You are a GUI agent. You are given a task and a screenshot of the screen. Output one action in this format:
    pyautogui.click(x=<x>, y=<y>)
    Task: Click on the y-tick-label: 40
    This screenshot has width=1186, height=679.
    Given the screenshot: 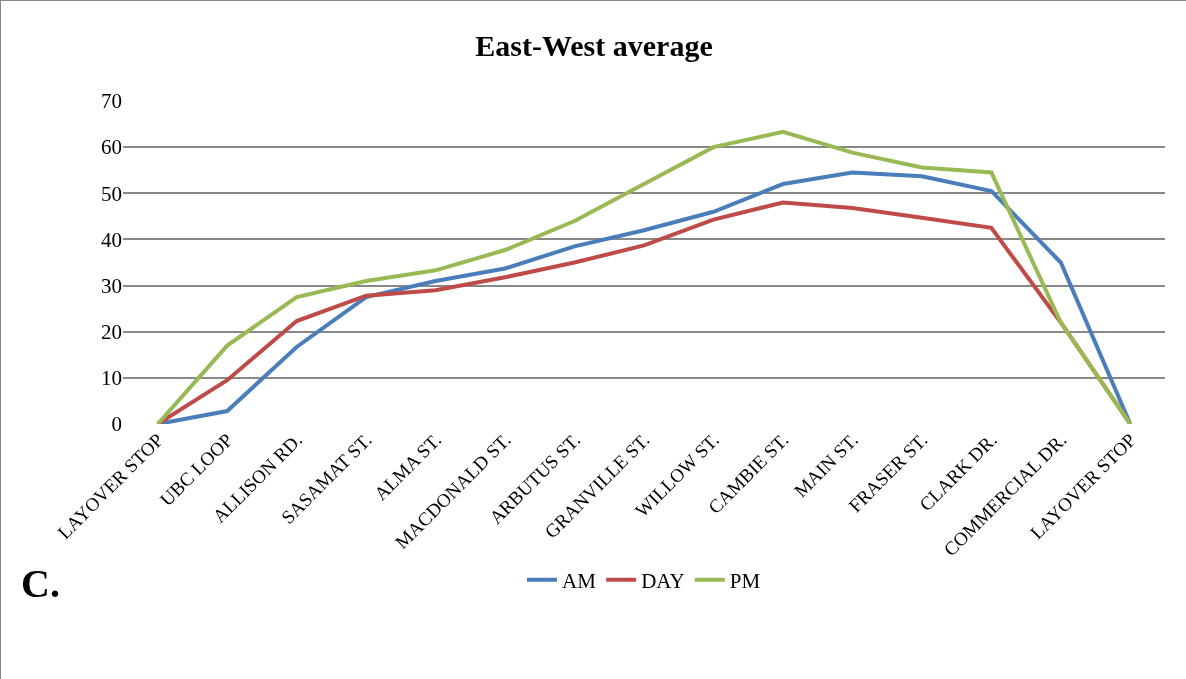 What is the action you would take?
    pyautogui.click(x=111, y=239)
    